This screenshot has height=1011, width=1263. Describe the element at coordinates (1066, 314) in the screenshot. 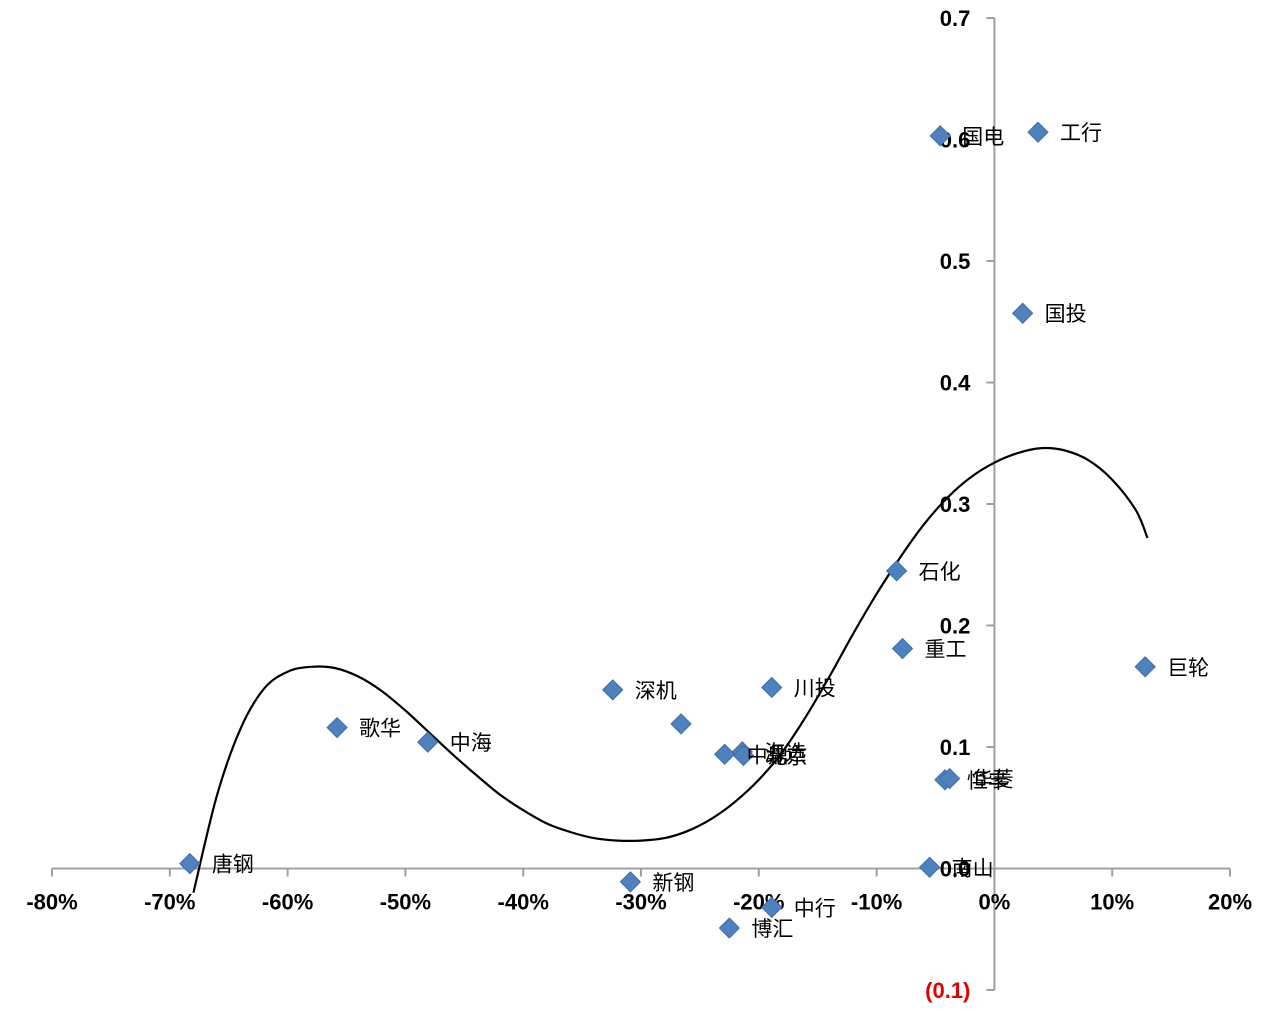

I see `data-point-label: 国投` at that location.